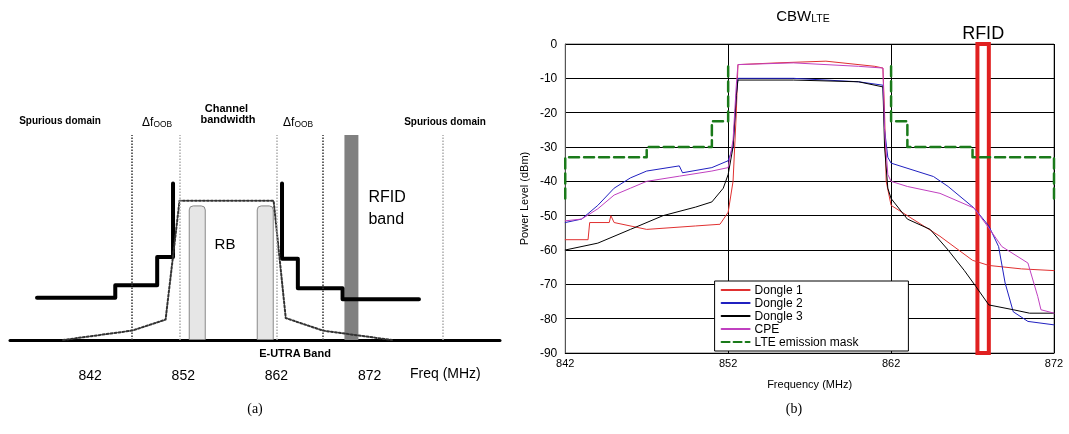 This screenshot has height=434, width=1069. What do you see at coordinates (295, 353) in the screenshot?
I see `text: E-UTRA Band` at bounding box center [295, 353].